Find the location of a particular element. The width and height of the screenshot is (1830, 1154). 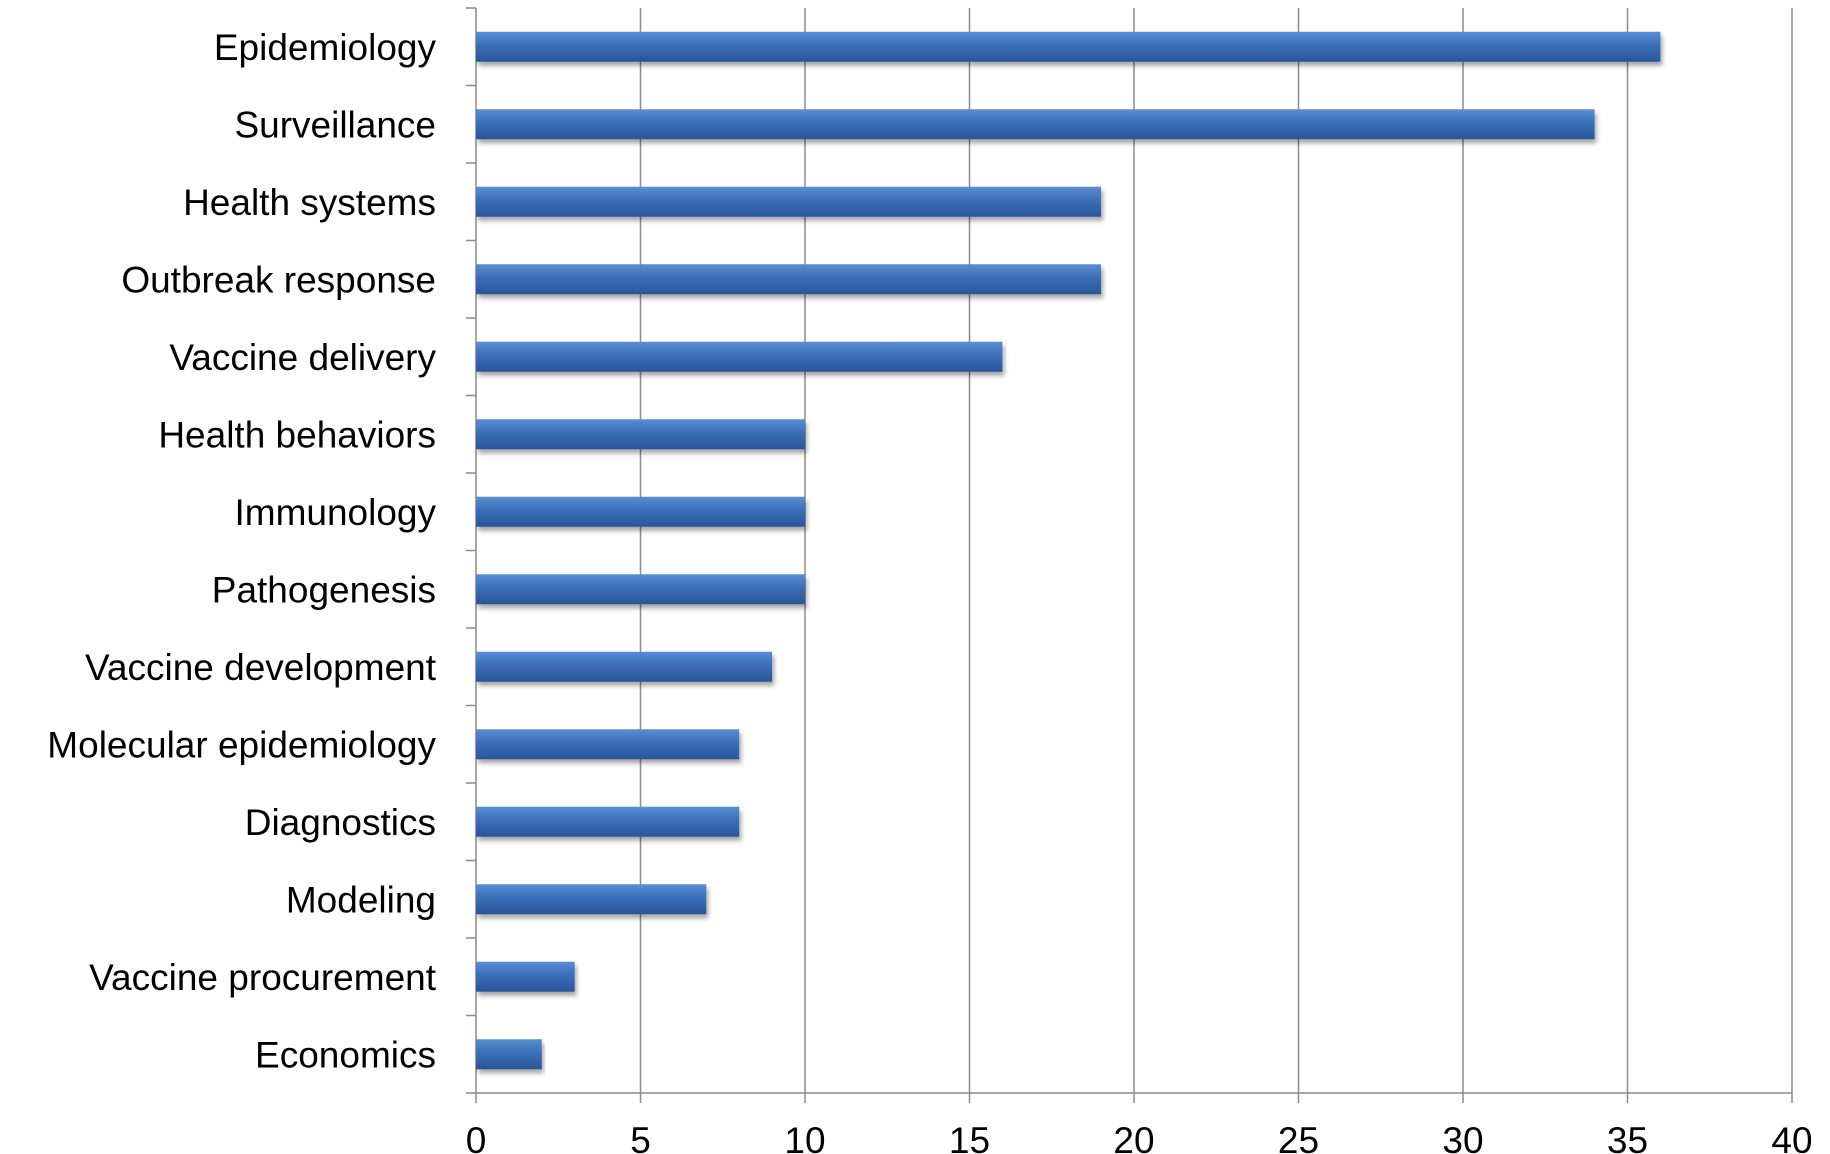

x-tick-label: 15 is located at coordinates (969, 1137).